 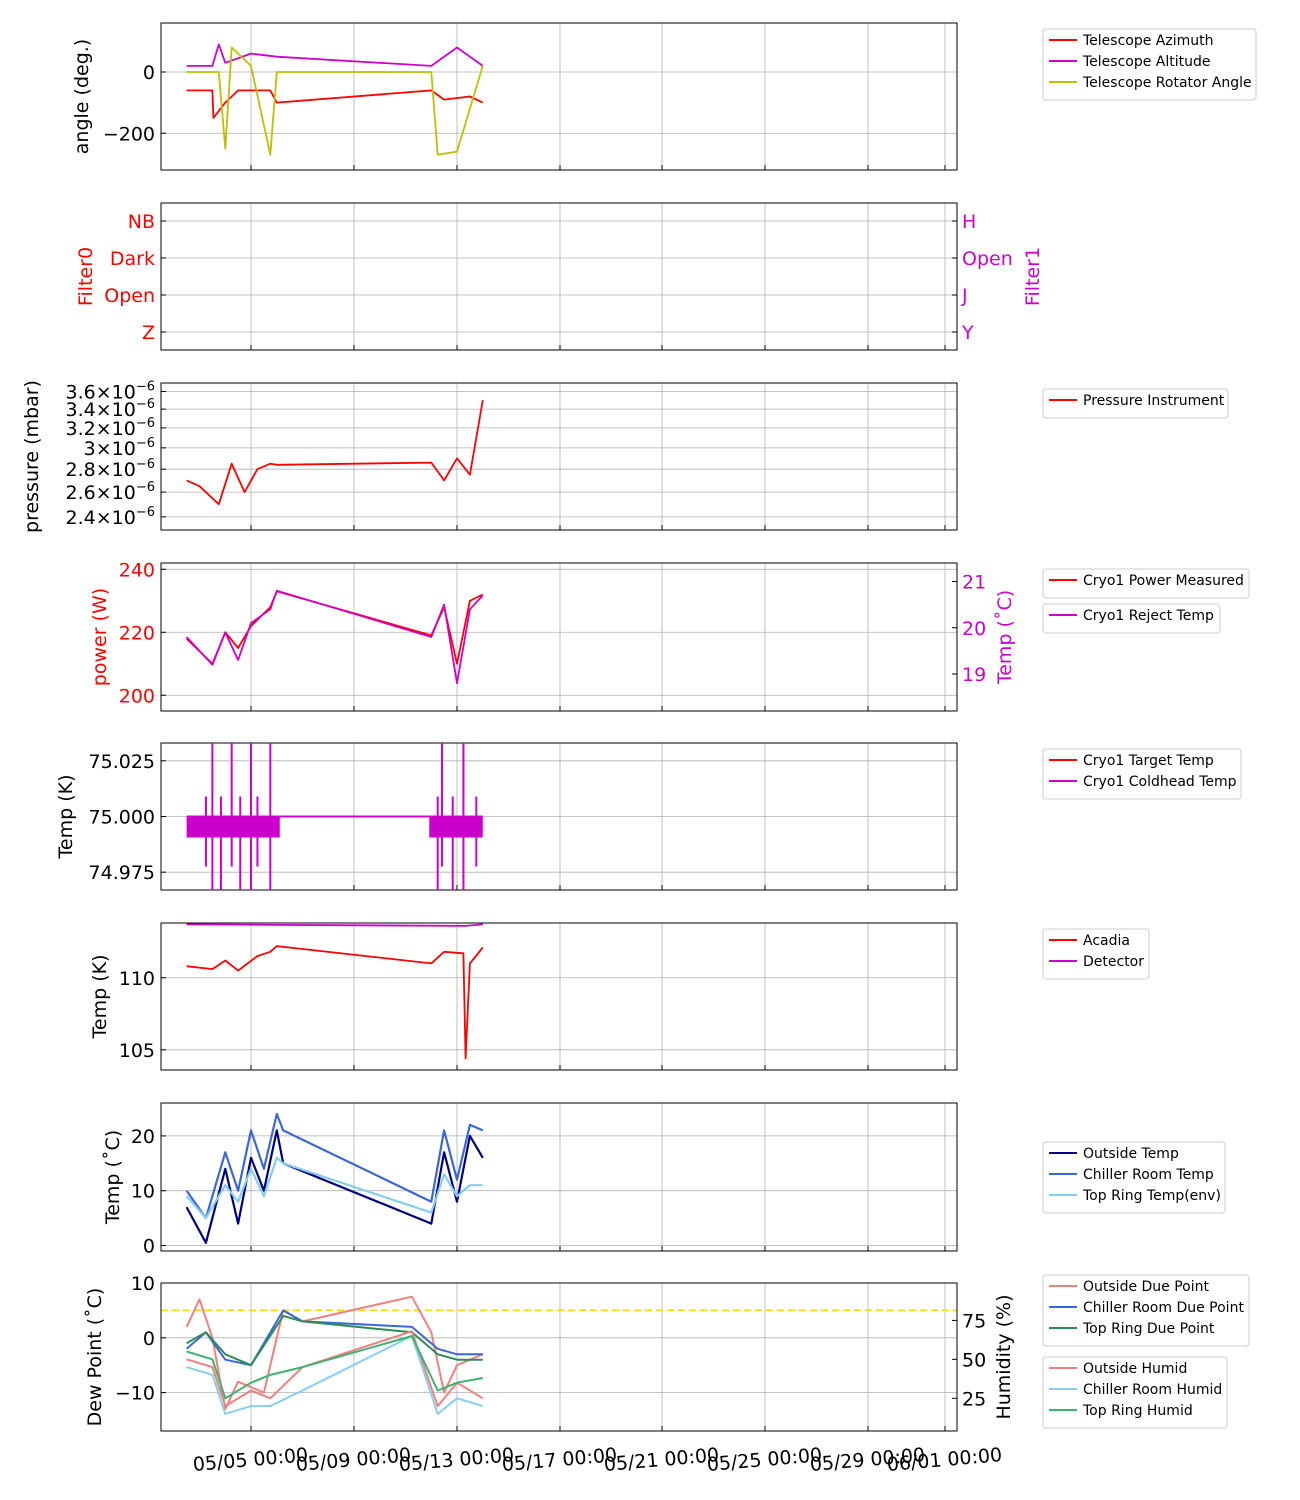 I want to click on y-axis-label-left: power (W), so click(x=100, y=637).